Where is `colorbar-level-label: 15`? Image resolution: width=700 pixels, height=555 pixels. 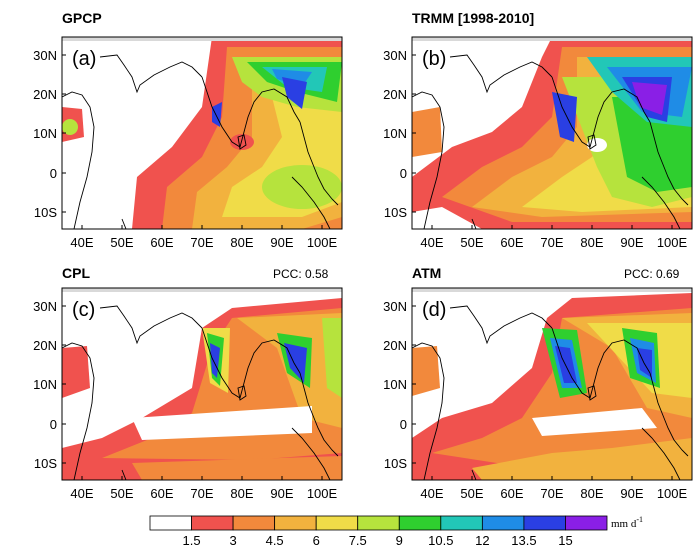
colorbar-level-label: 15 is located at coordinates (565, 540).